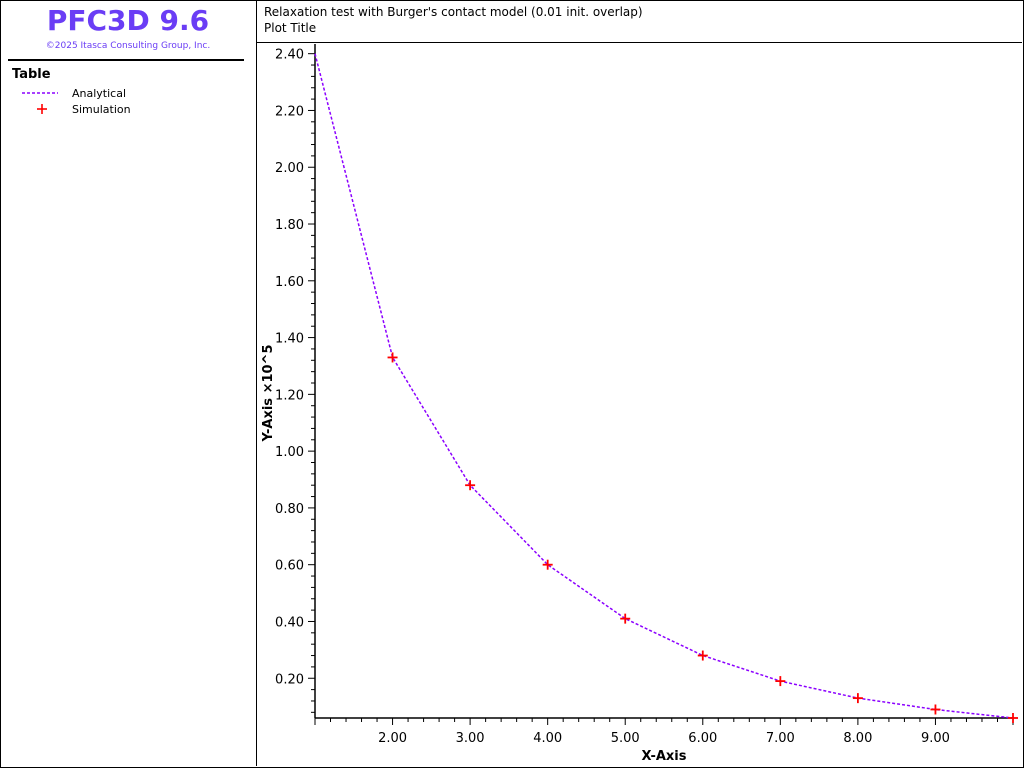 The image size is (1024, 768). I want to click on y-tick-label: 1.80, so click(289, 225).